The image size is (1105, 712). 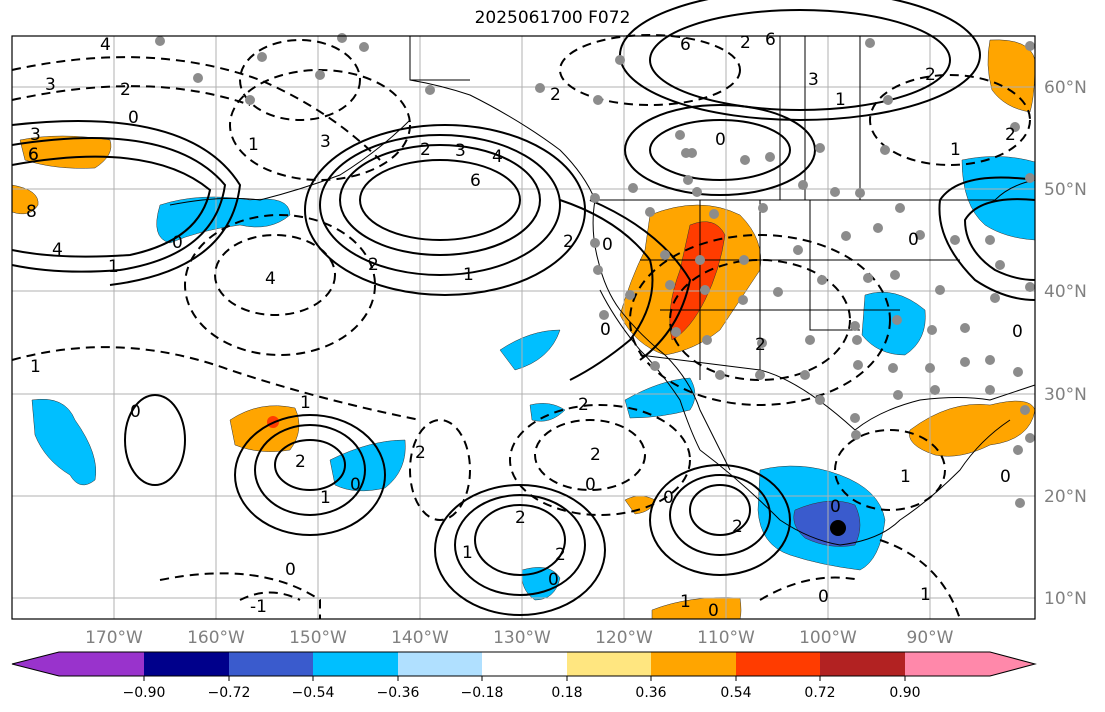 What do you see at coordinates (735, 693) in the screenshot?
I see `colorbar-tick: 0.54` at bounding box center [735, 693].